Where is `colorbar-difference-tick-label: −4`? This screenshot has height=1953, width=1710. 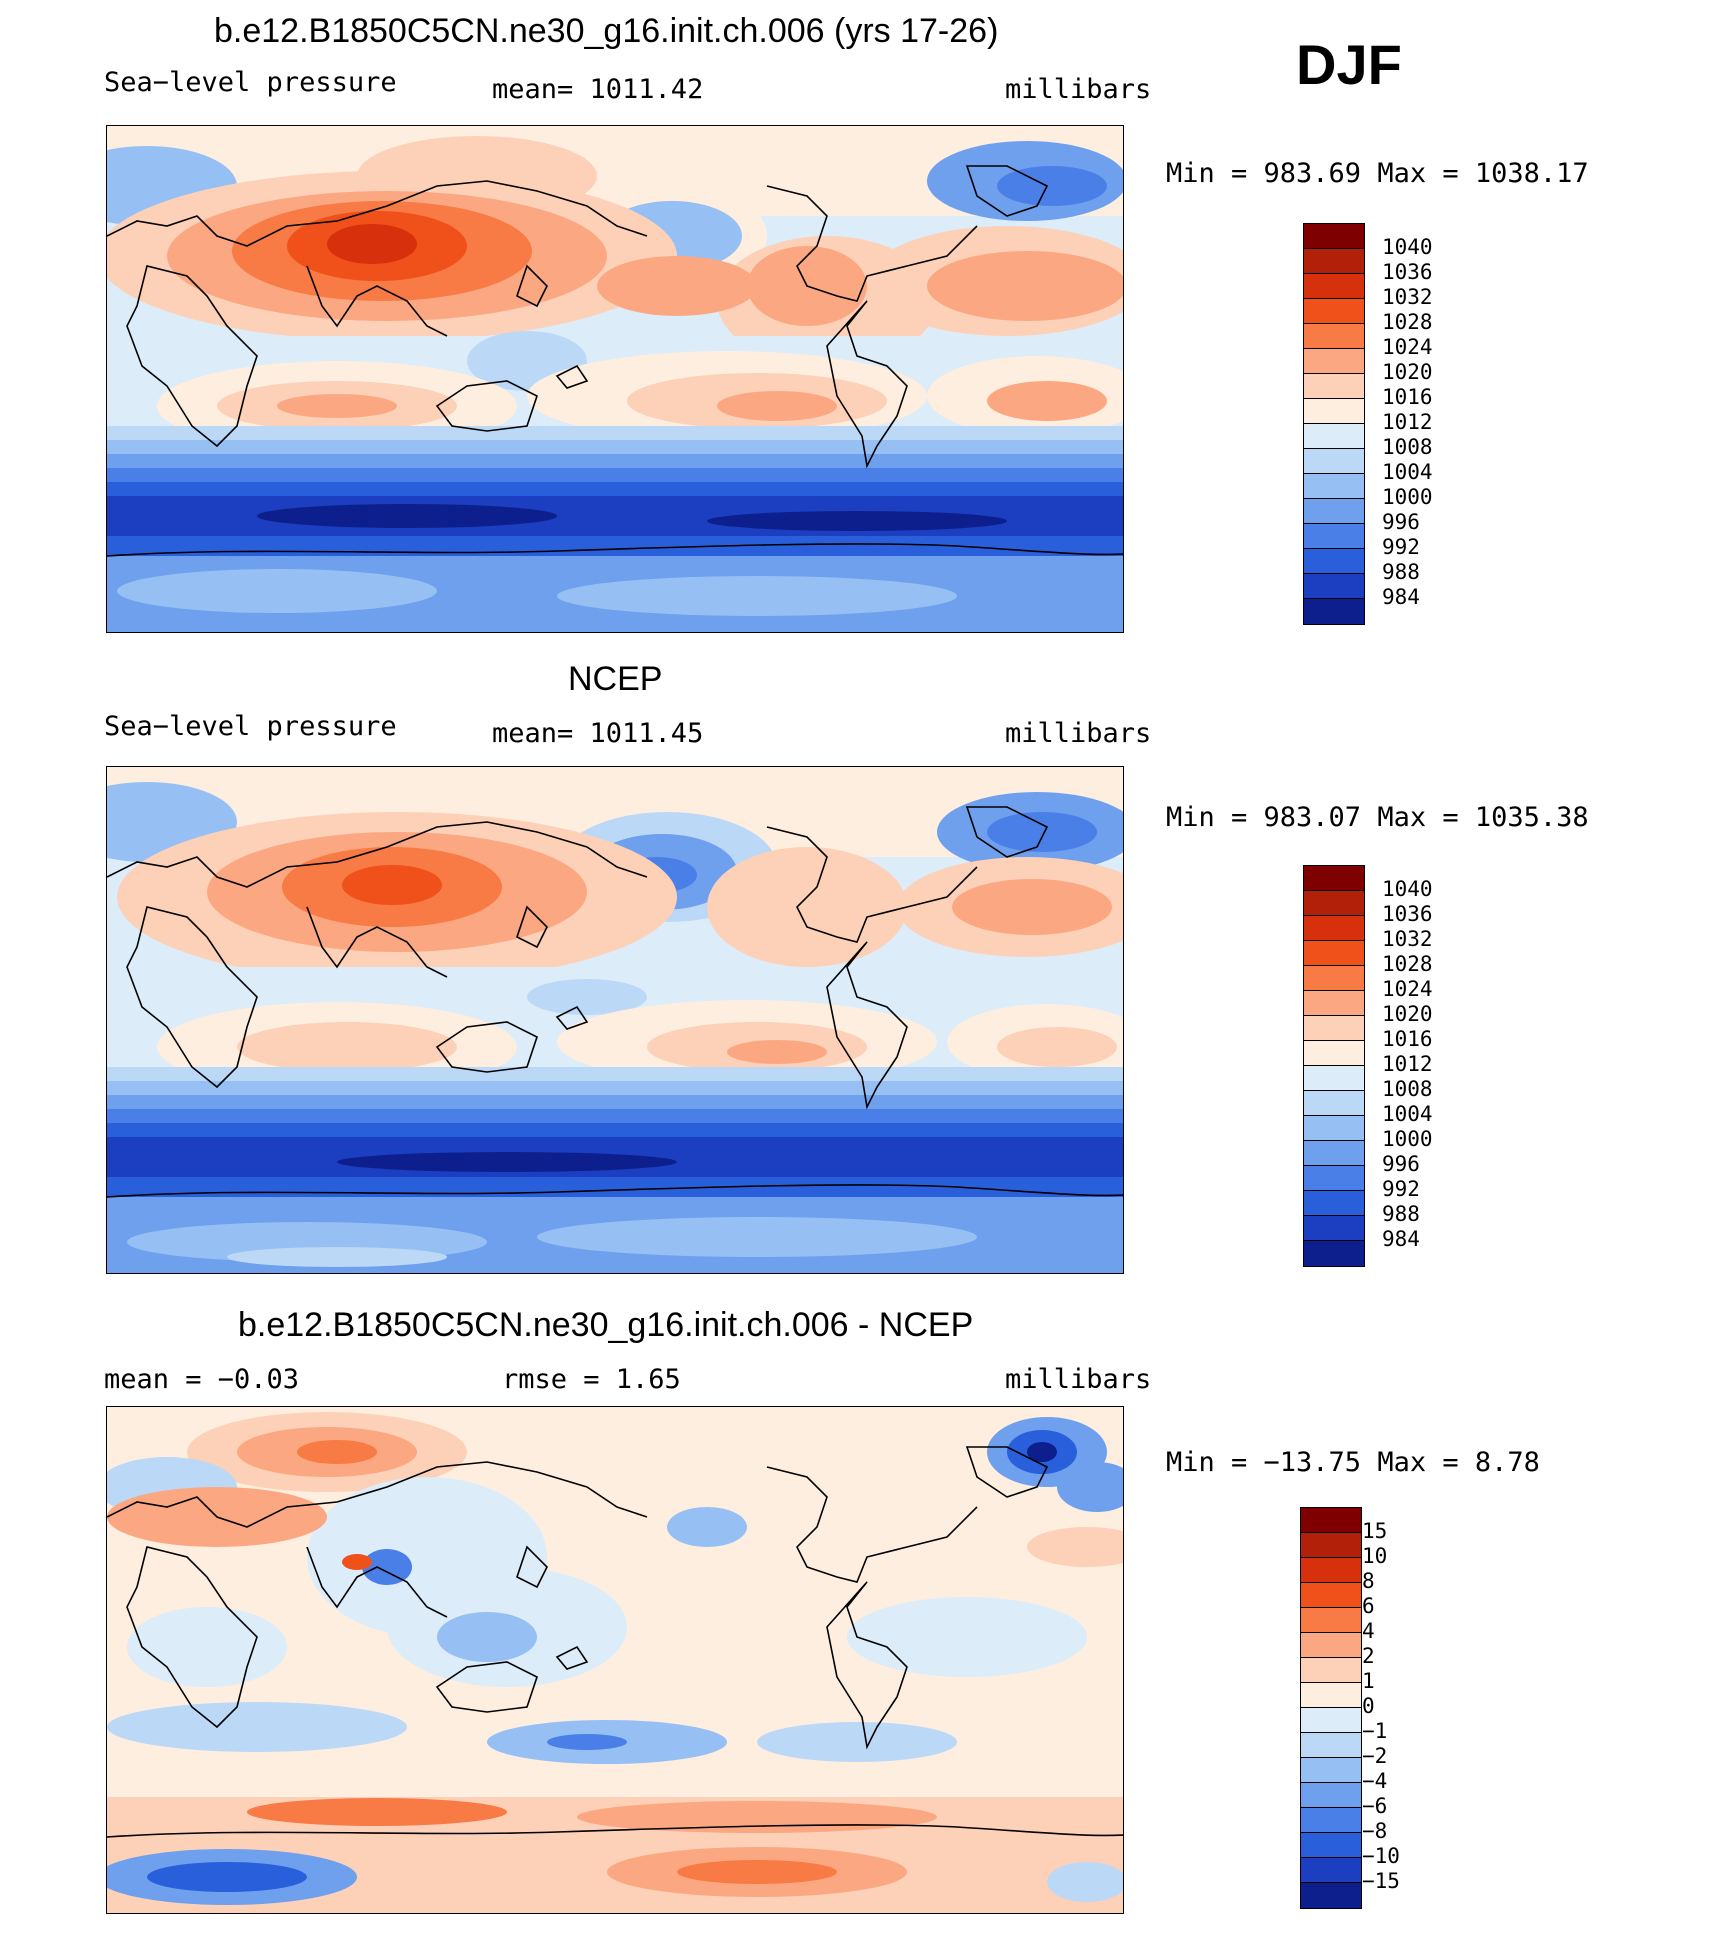
colorbar-difference-tick-label: −4 is located at coordinates (1375, 1781).